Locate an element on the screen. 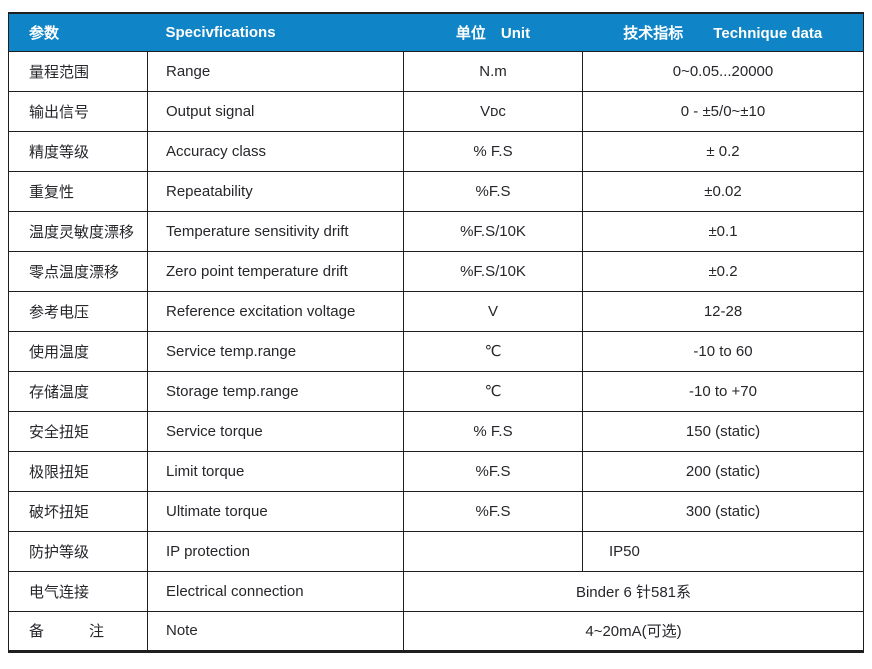  value-cell: ± 0.2 is located at coordinates (723, 151).